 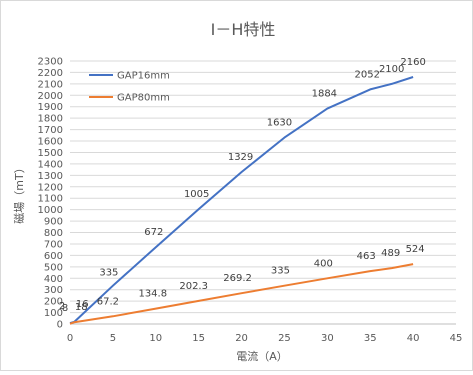 What do you see at coordinates (323, 263) in the screenshot?
I see `data-label: 400` at bounding box center [323, 263].